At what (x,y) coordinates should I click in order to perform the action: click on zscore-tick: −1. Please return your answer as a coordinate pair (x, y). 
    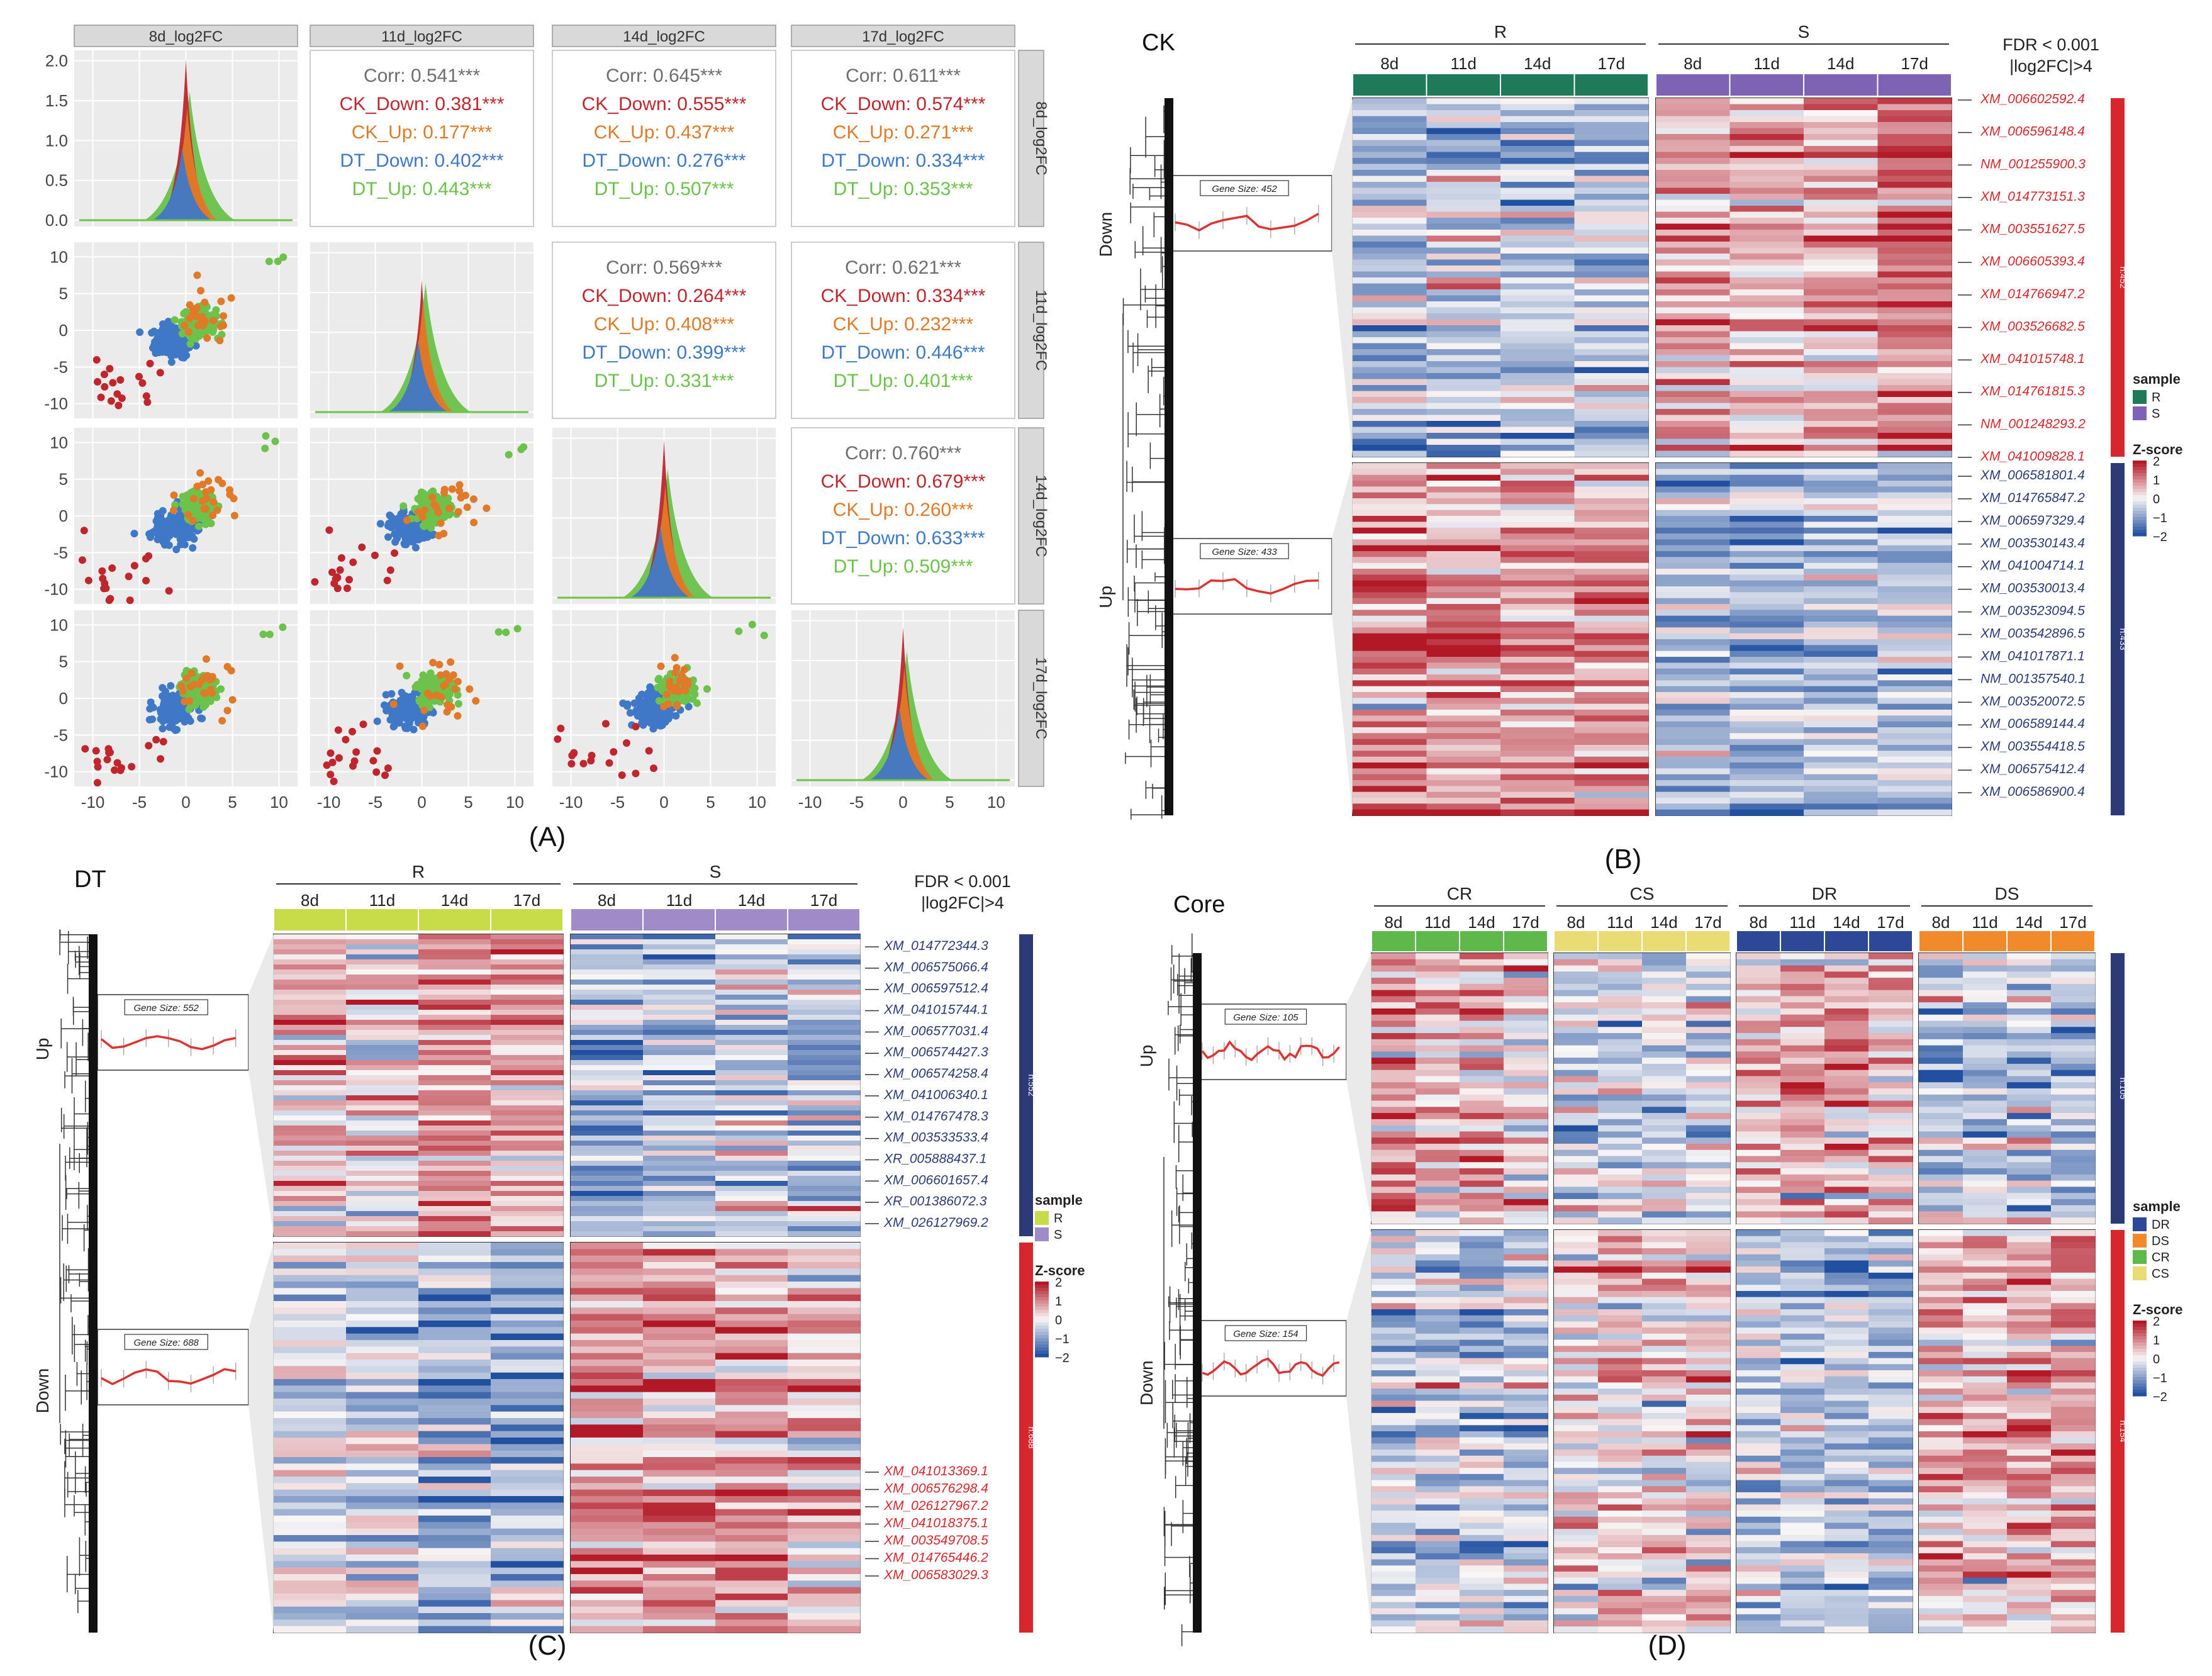
    Looking at the image, I should click on (2160, 518).